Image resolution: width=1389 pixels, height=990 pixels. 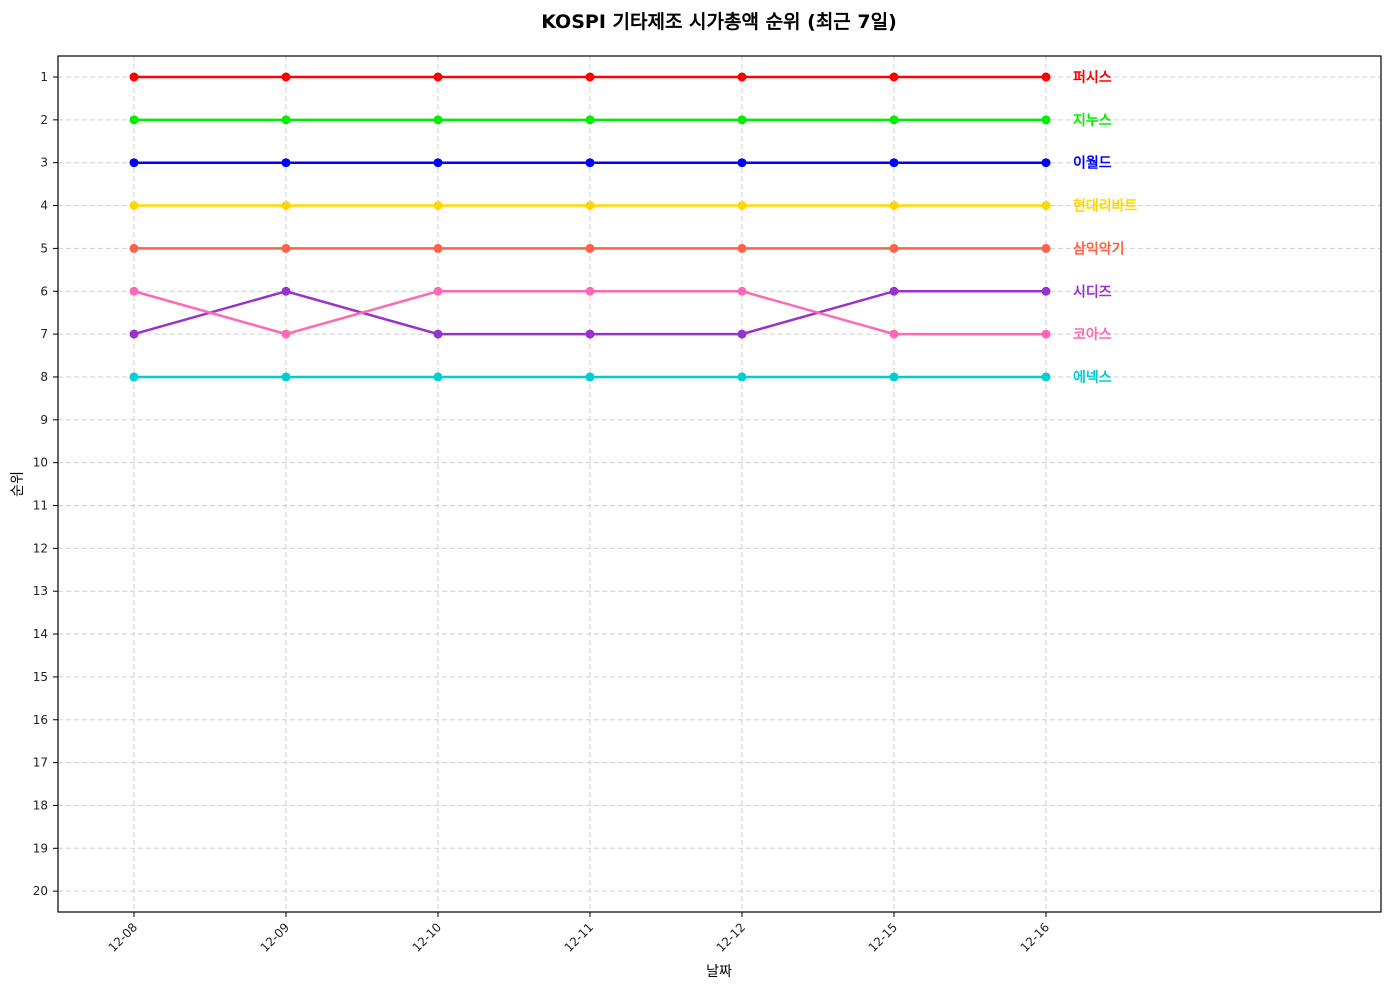 What do you see at coordinates (883, 937) in the screenshot?
I see `x-tick-label: 12-15` at bounding box center [883, 937].